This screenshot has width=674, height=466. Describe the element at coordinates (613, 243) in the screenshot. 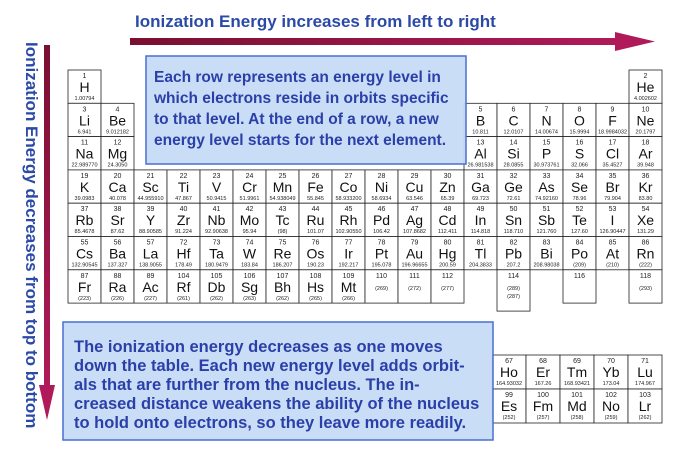

I see `atomic-number: 85` at that location.